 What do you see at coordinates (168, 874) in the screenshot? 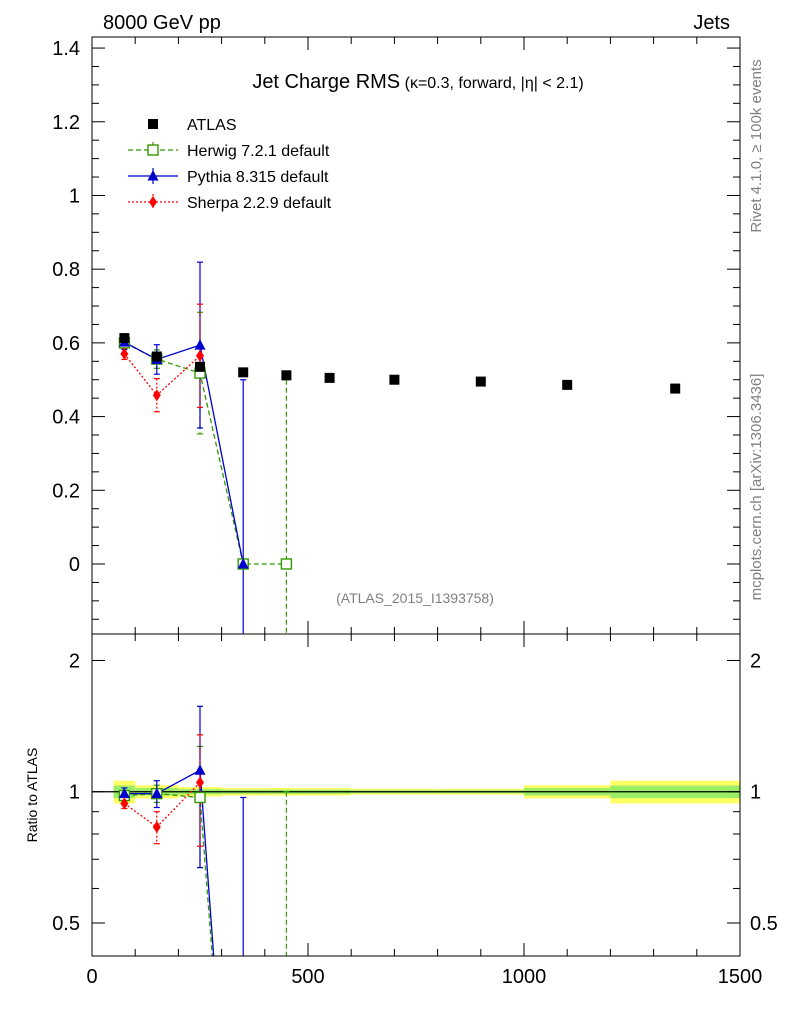
I see `herwig-ratio-line` at bounding box center [168, 874].